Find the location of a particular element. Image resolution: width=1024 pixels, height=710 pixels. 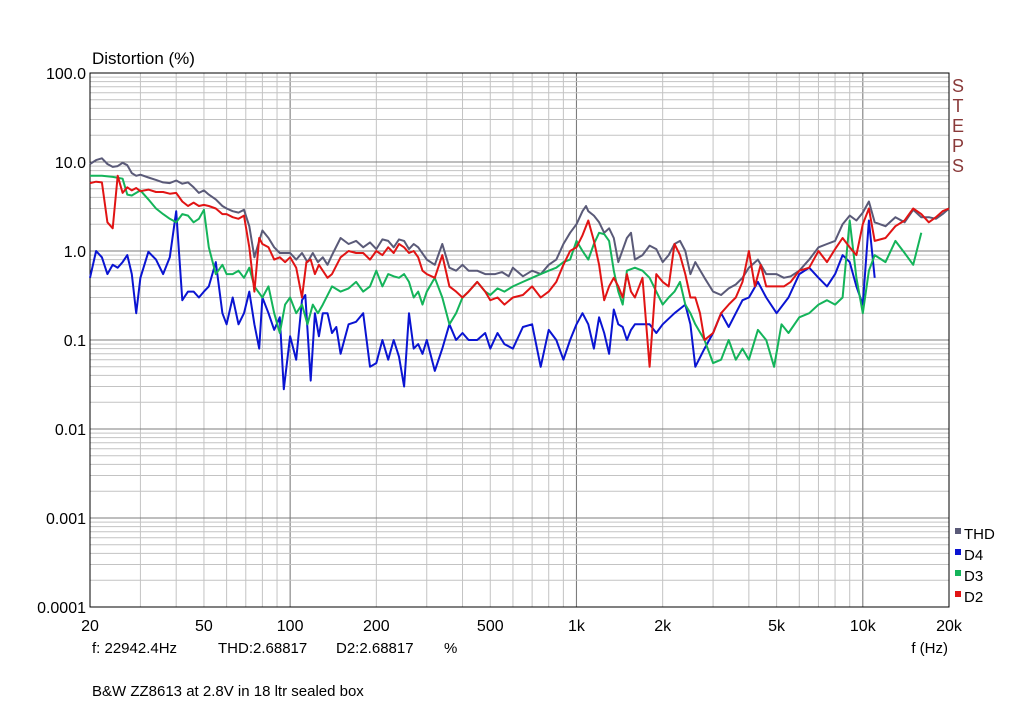

y-tick-labels: 100.0 10.0 1.0 0.1 0.01 0.001 0.0001 is located at coordinates (61, 341).